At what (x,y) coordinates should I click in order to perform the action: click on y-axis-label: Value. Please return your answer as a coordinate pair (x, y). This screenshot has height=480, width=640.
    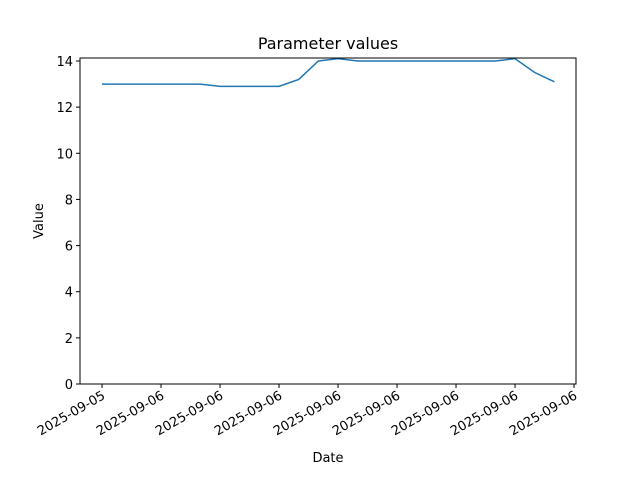
    Looking at the image, I should click on (39, 221).